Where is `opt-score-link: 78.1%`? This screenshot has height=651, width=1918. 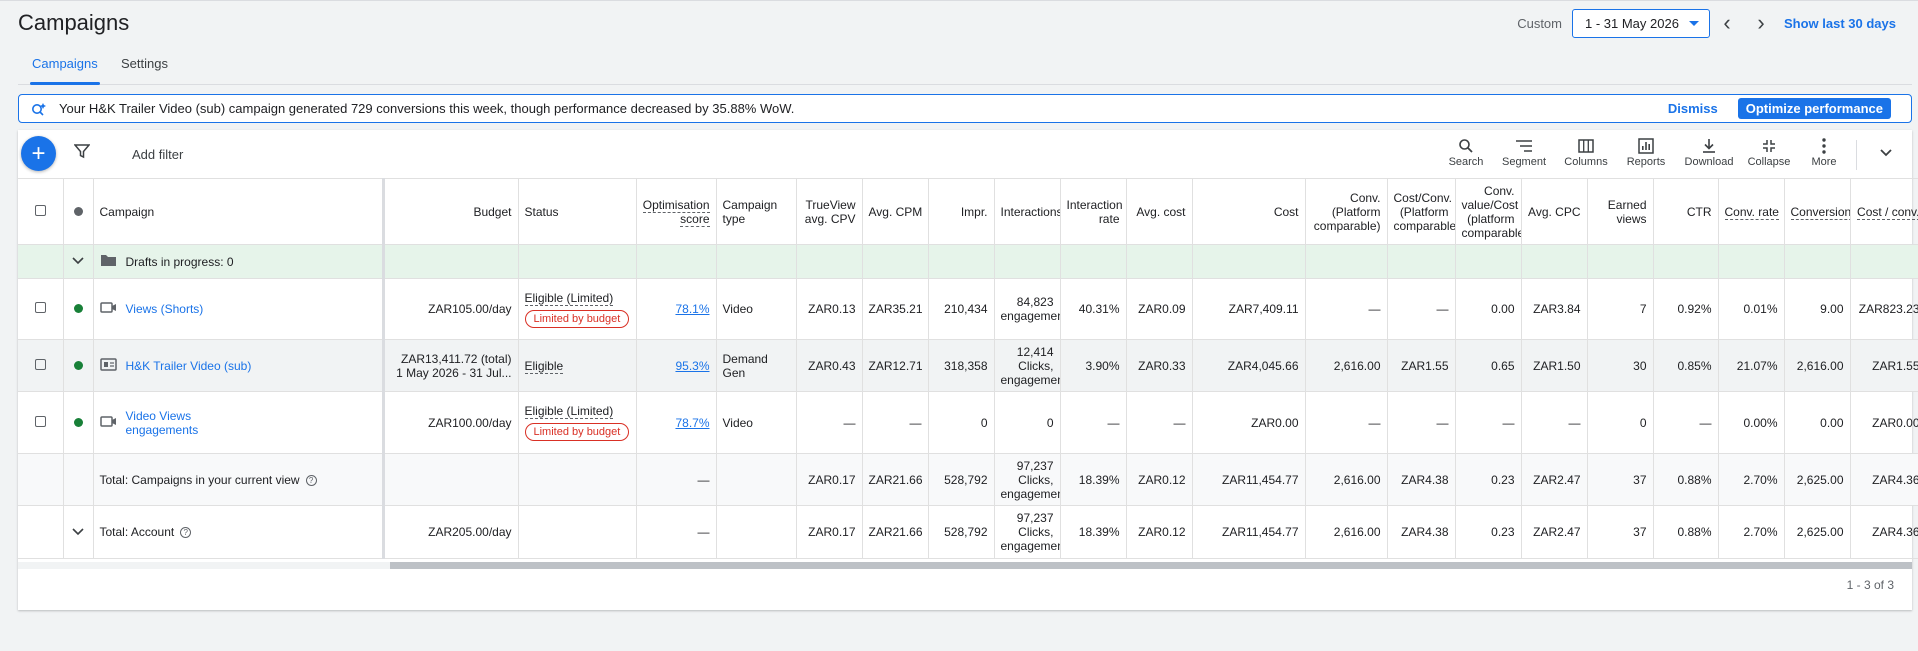
opt-score-link: 78.1% is located at coordinates (692, 309).